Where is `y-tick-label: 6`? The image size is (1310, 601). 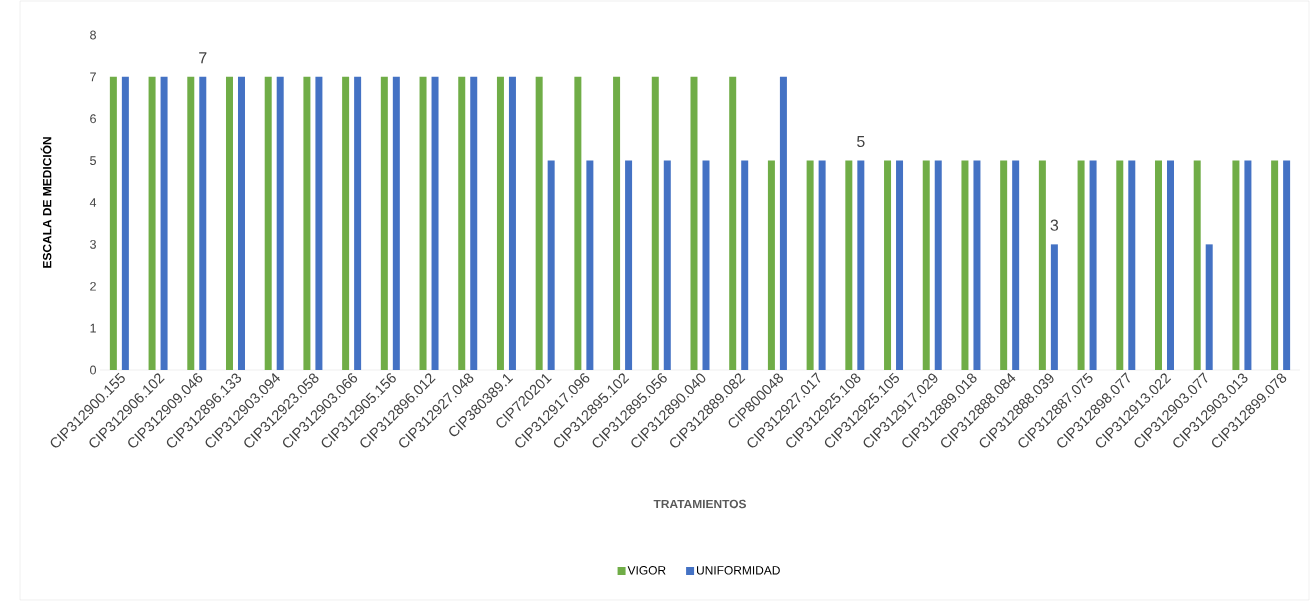
y-tick-label: 6 is located at coordinates (93, 119).